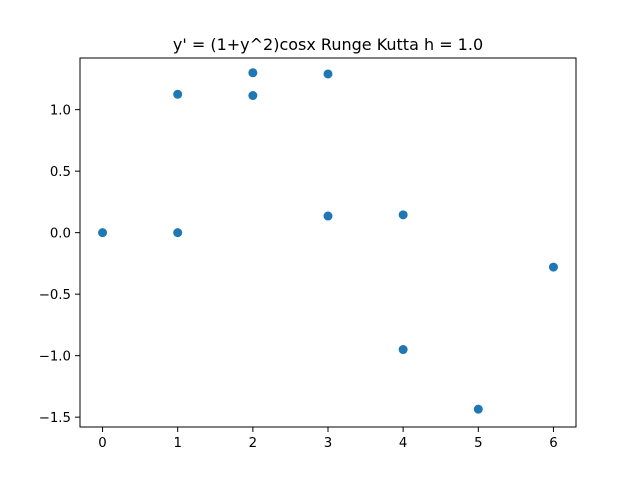 The height and width of the screenshot is (480, 640). Describe the element at coordinates (102, 443) in the screenshot. I see `x-tick-label: 0` at that location.